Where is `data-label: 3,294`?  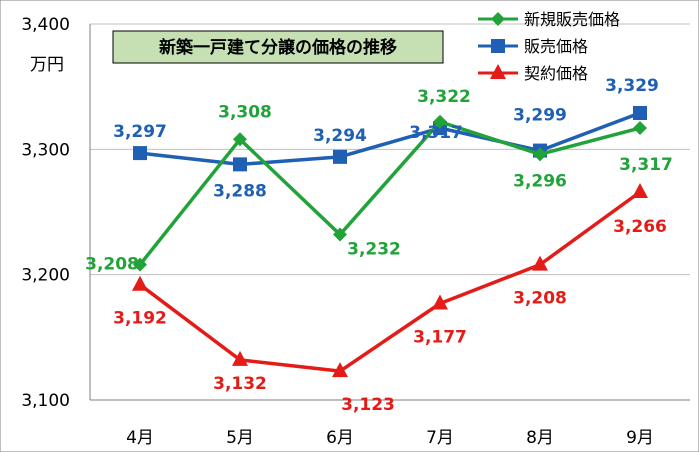
data-label: 3,294 is located at coordinates (340, 136).